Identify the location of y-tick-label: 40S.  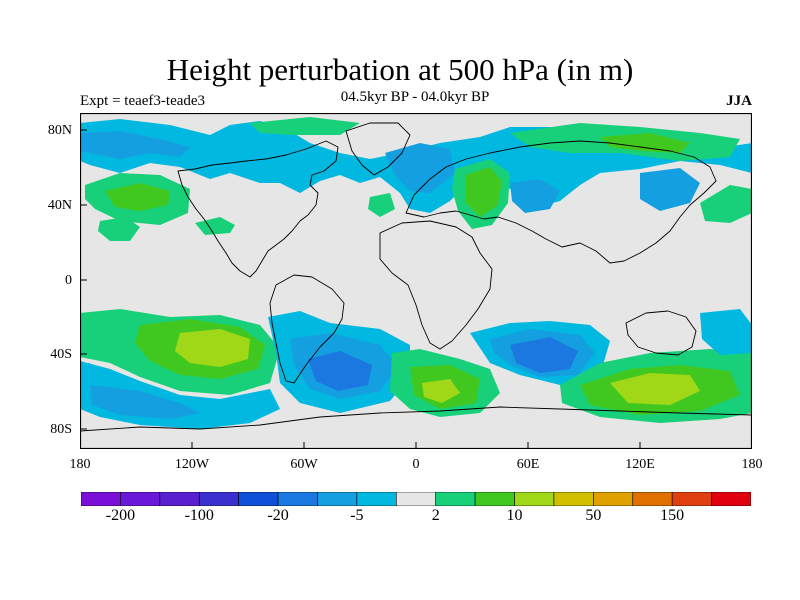
(61, 354).